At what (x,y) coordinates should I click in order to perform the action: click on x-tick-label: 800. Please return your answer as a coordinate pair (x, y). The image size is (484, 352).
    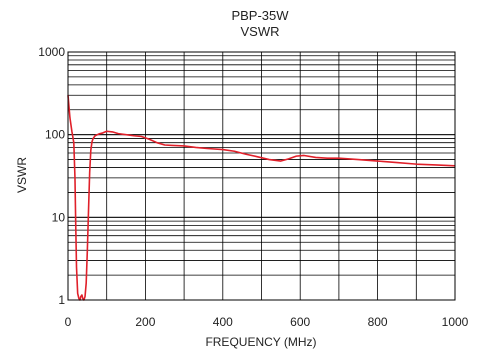
    Looking at the image, I should click on (378, 322).